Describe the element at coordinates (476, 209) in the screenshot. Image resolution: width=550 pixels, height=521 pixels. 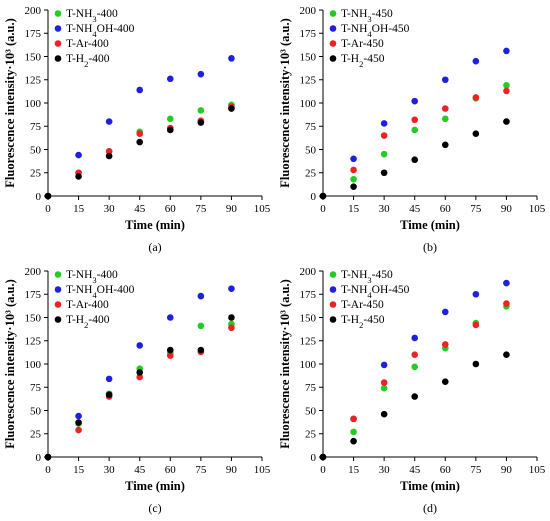
I see `x-tick-label: 75` at that location.